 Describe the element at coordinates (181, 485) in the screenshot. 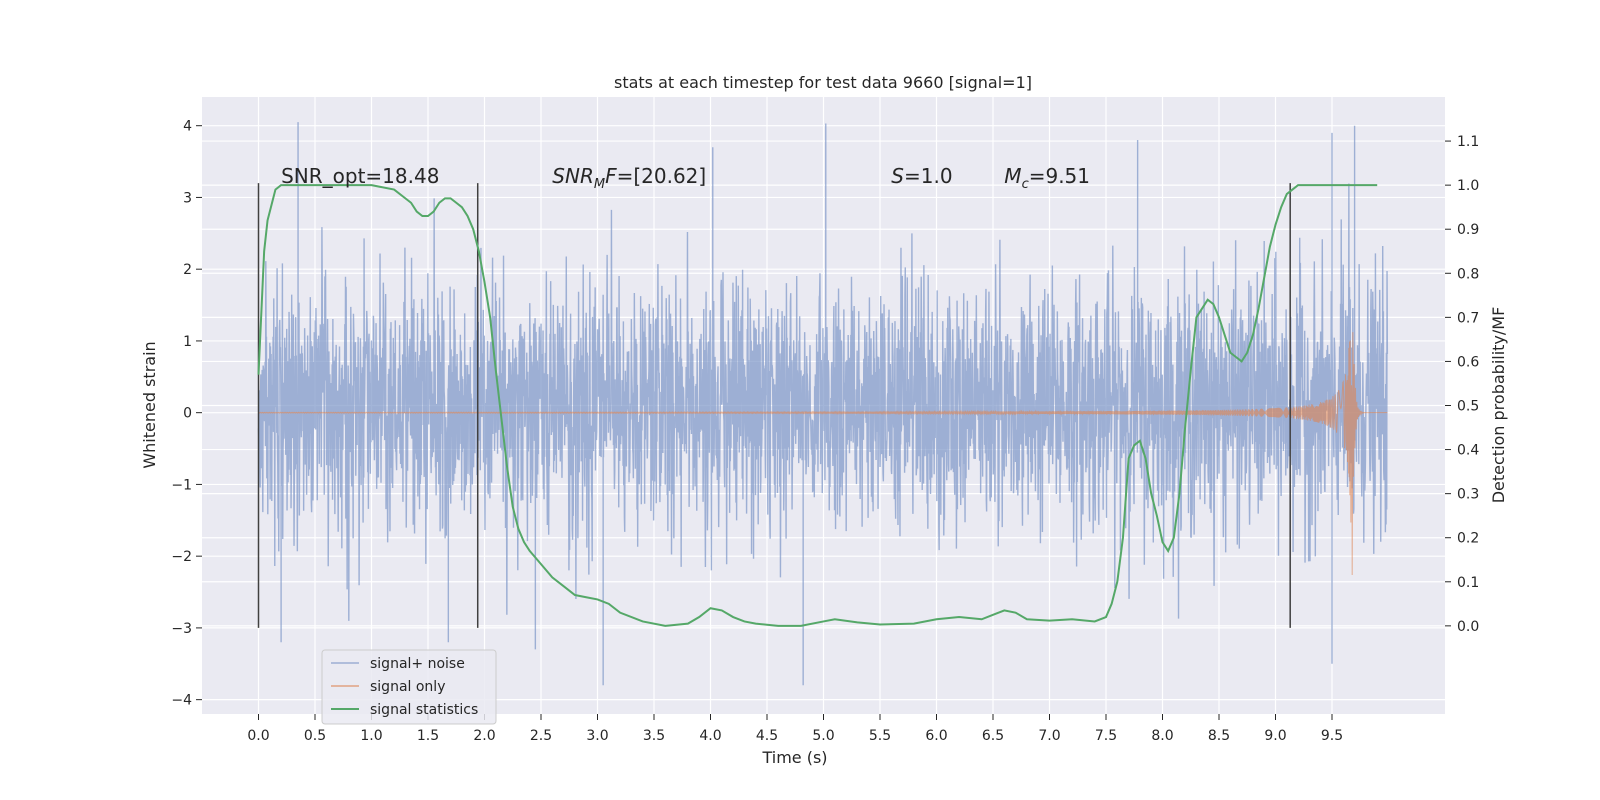

I see `y-tick-label: −1` at that location.